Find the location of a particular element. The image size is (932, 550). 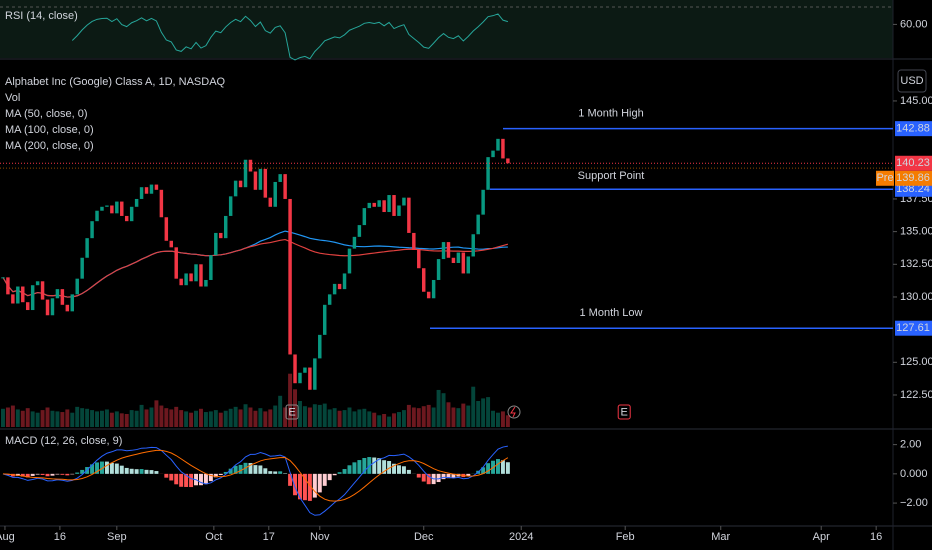

dividend-icon is located at coordinates (514, 412).